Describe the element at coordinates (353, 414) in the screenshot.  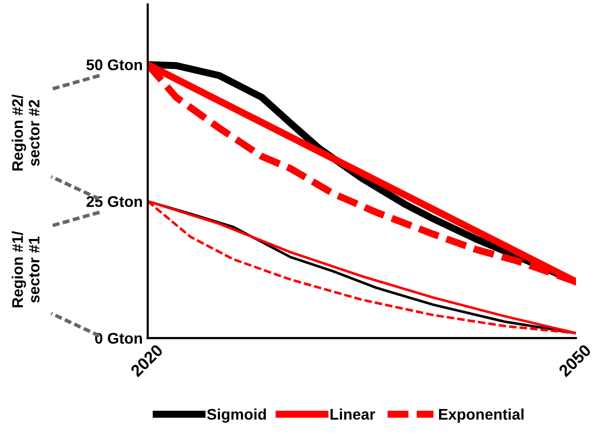
I see `legend-label: Linear` at that location.